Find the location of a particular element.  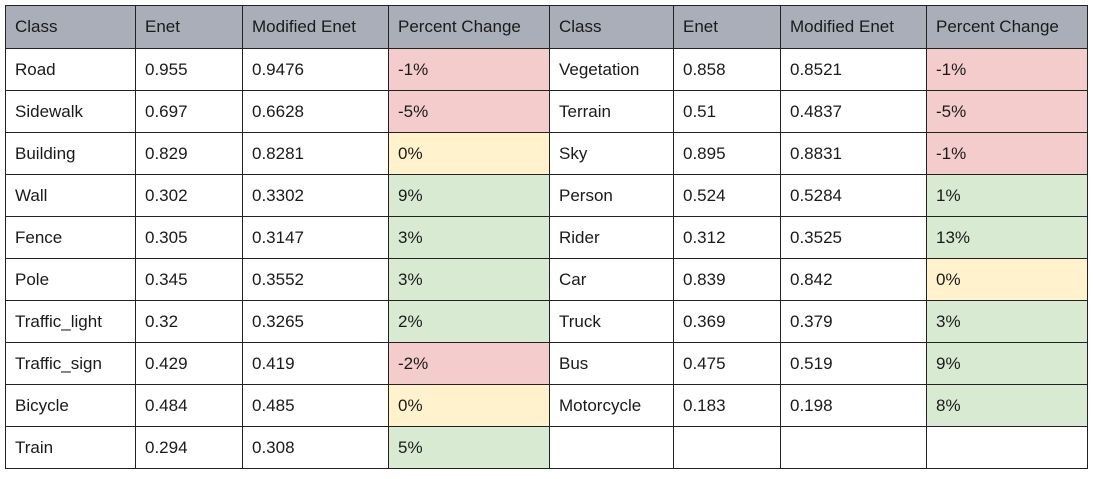

modified-enet-cell: 0.8281 is located at coordinates (315, 153).